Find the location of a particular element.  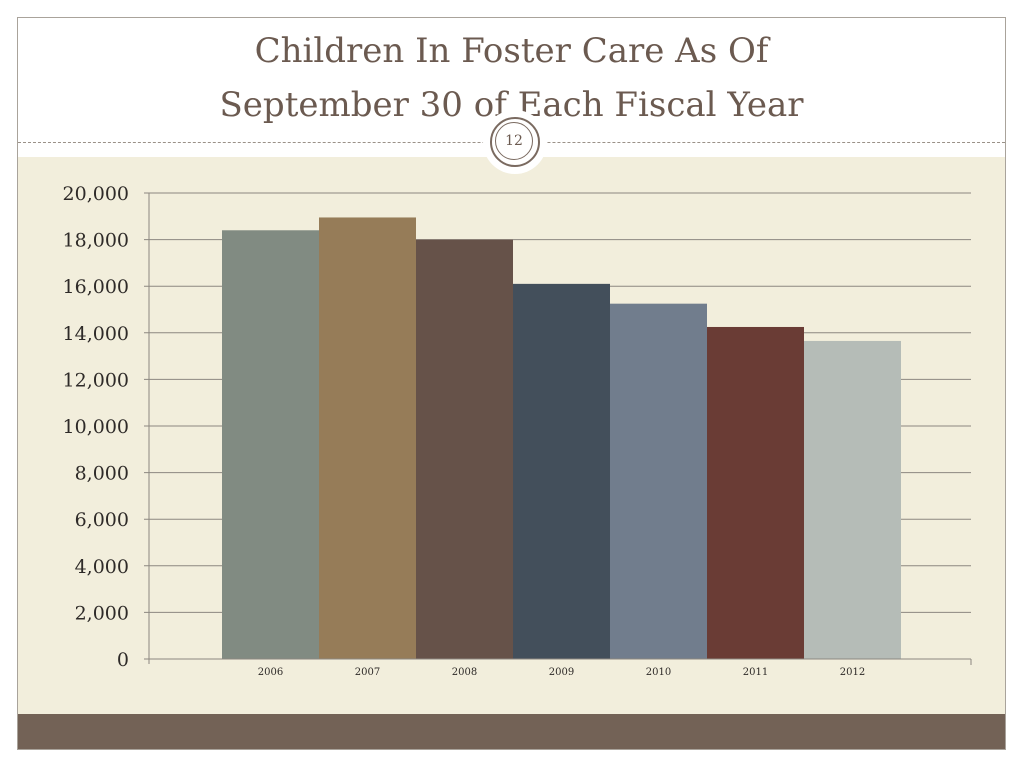

y-tick-label: 14,000 is located at coordinates (96, 334).